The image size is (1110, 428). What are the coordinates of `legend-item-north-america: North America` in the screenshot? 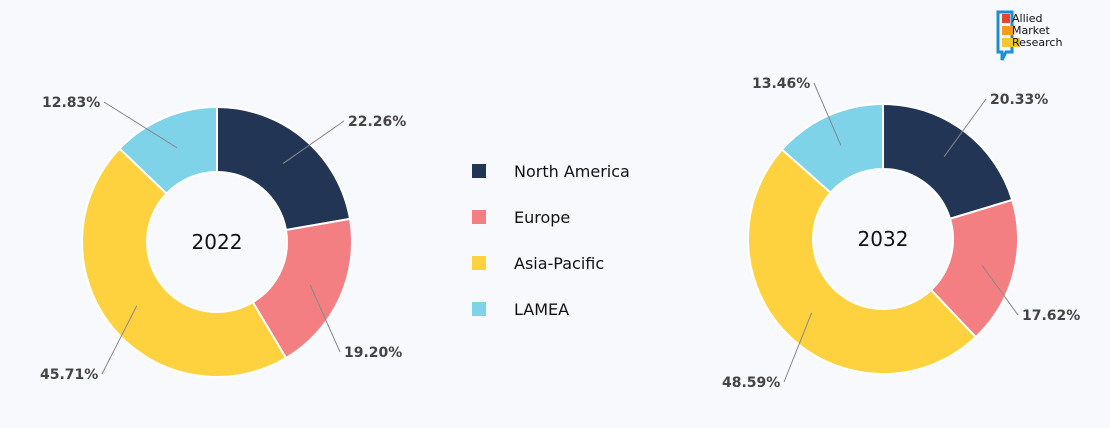 It's located at (551, 171).